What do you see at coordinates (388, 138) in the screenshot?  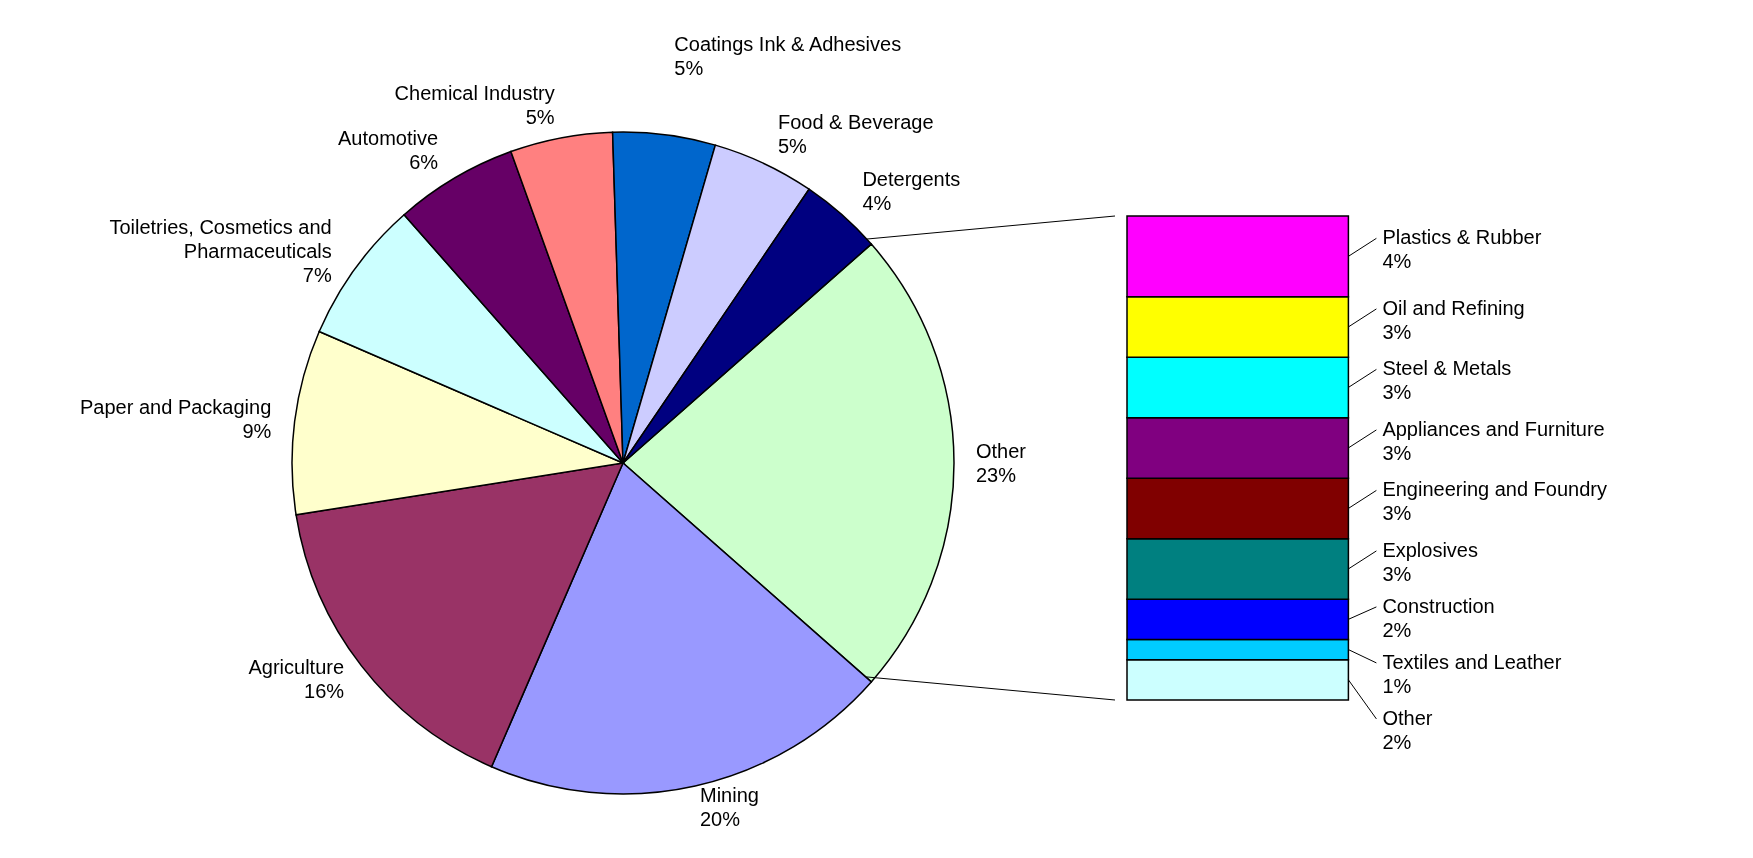 I see `slice-label: Automotive` at bounding box center [388, 138].